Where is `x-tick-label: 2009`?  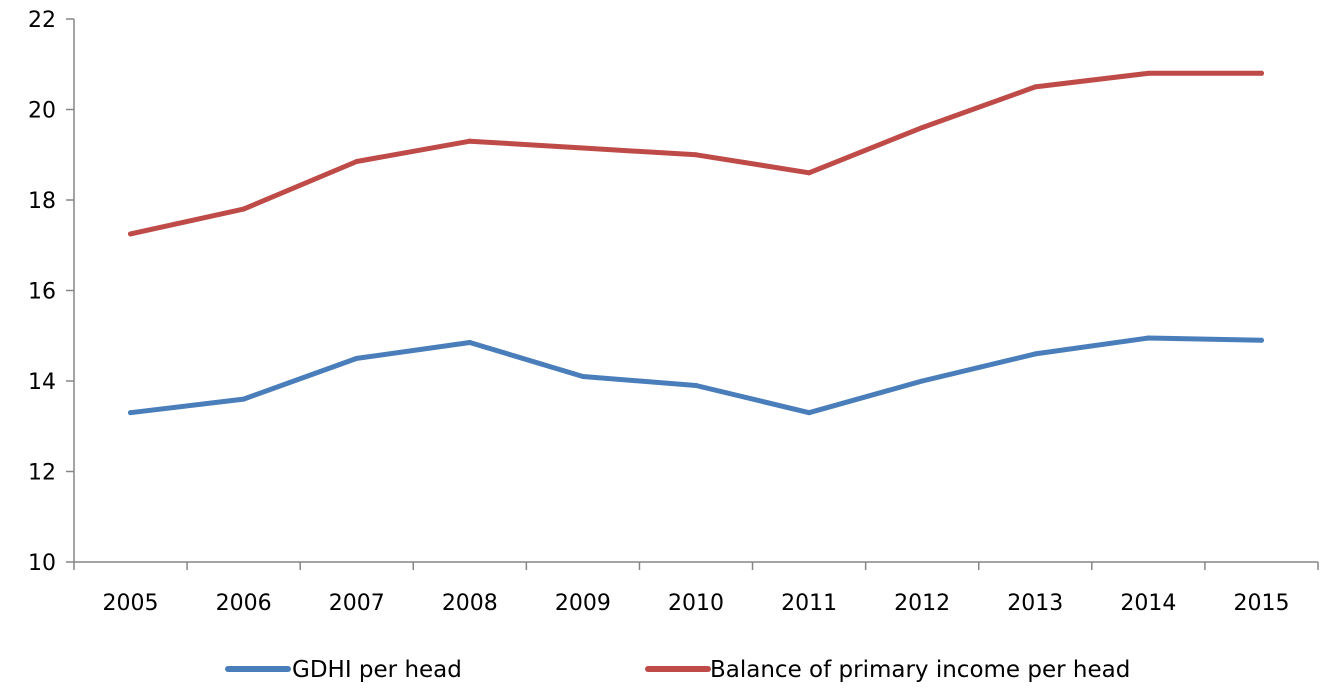 x-tick-label: 2009 is located at coordinates (583, 603).